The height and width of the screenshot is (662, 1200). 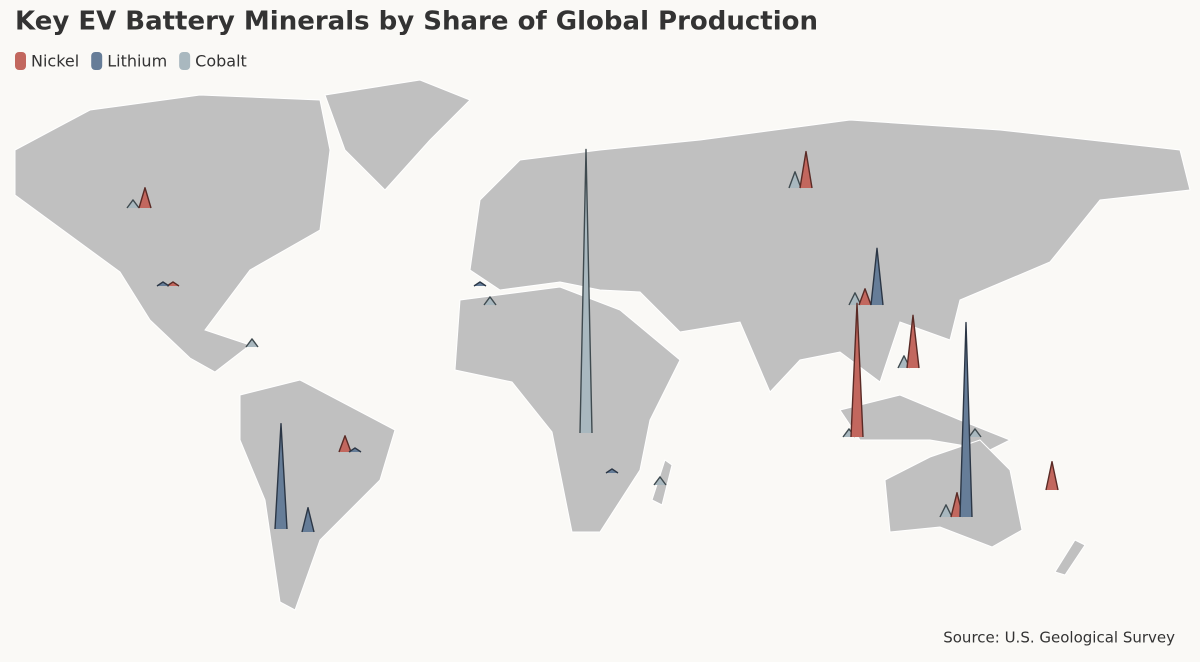 What do you see at coordinates (172, 233) in the screenshot?
I see `north-america` at bounding box center [172, 233].